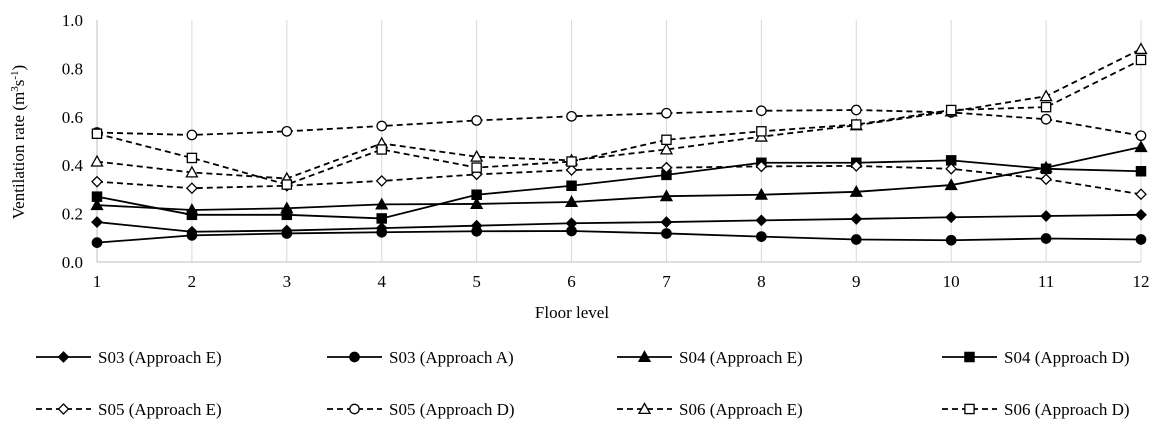 This screenshot has width=1164, height=425. I want to click on x-tick-label: 12, so click(1141, 281).